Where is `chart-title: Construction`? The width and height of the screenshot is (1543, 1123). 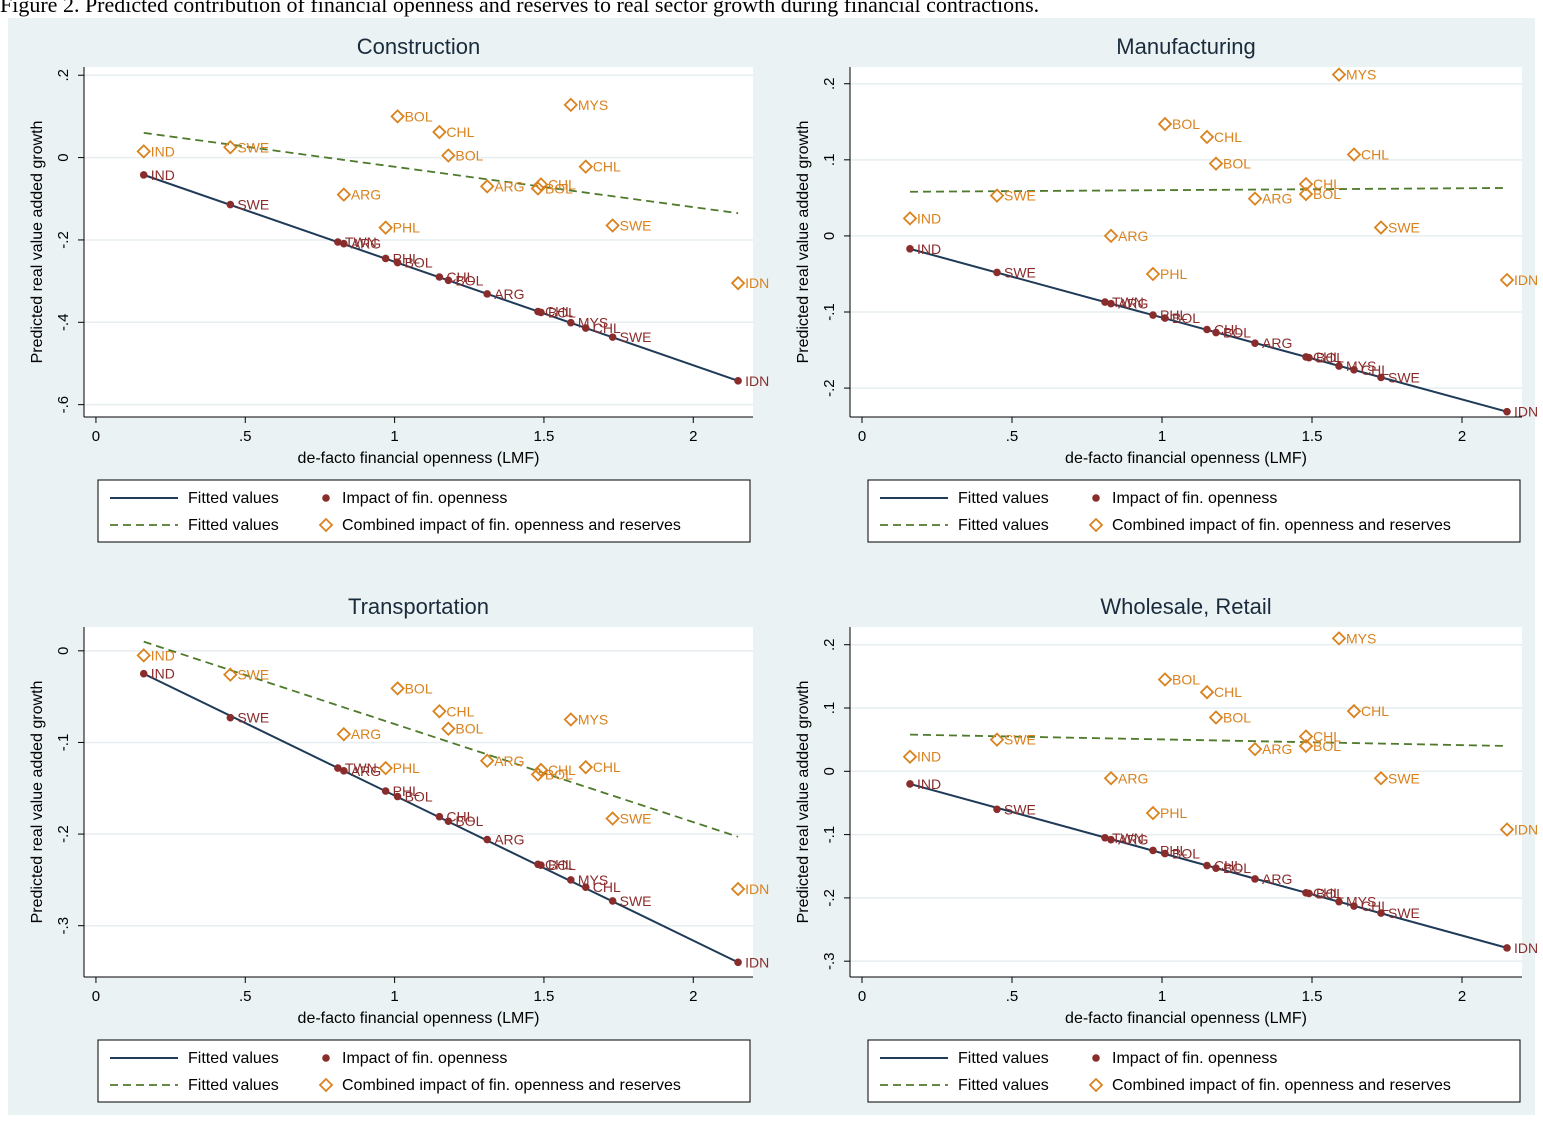 chart-title: Construction is located at coordinates (419, 46).